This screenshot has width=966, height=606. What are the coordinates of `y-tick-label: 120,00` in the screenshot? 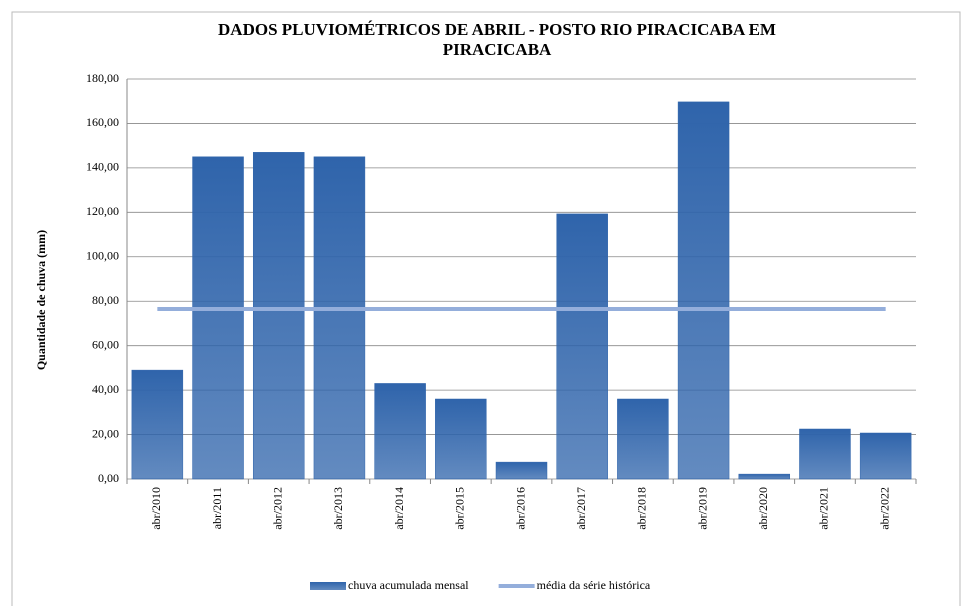 It's located at (102, 211).